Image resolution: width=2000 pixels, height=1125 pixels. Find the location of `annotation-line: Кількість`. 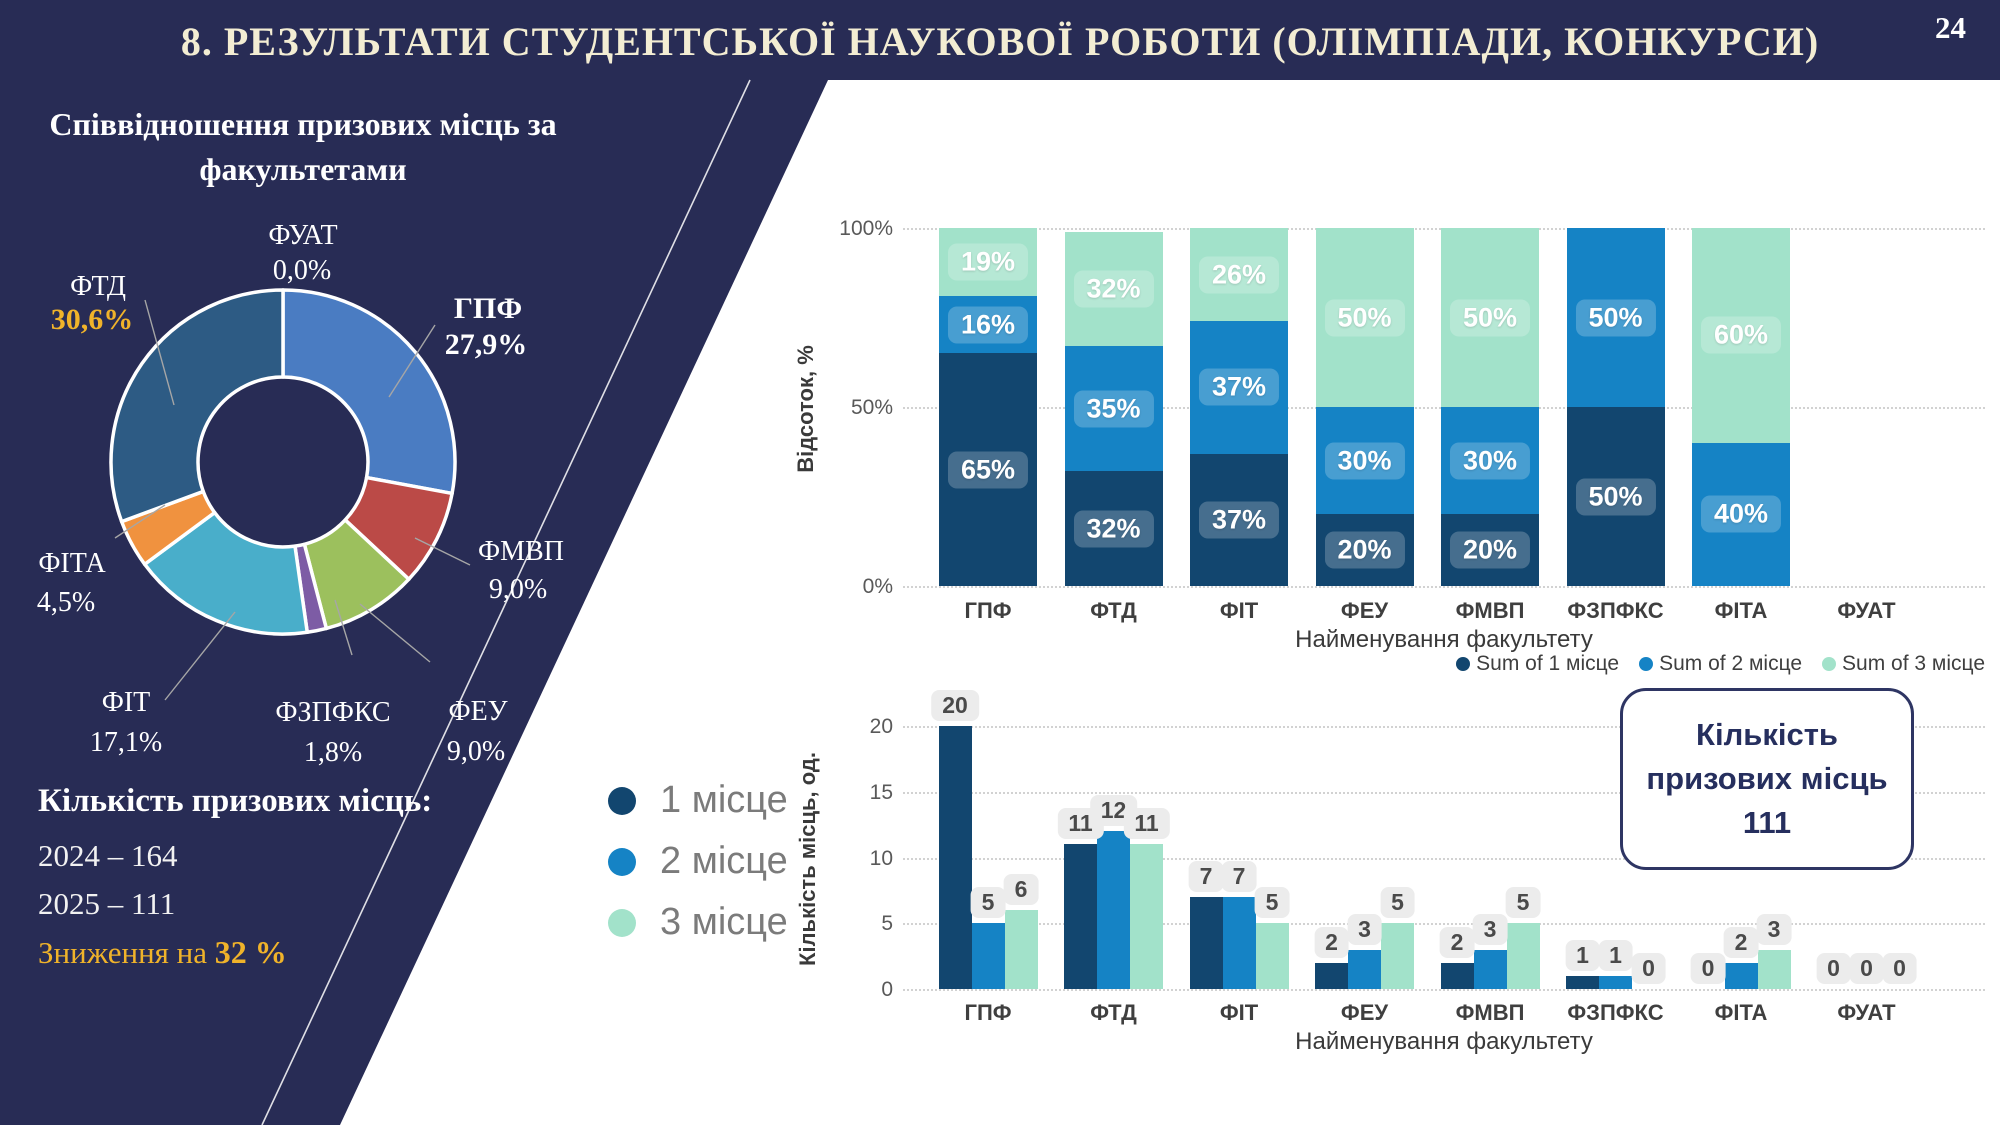

annotation-line: Кількість is located at coordinates (1767, 734).